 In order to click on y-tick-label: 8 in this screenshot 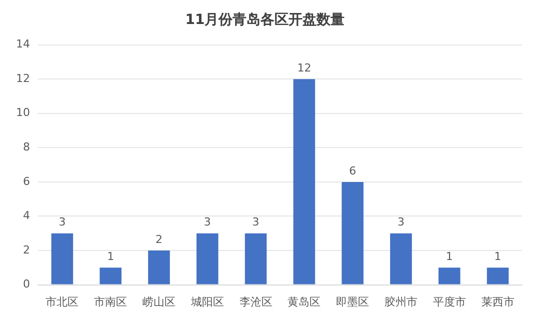, I will do `click(26, 147)`.